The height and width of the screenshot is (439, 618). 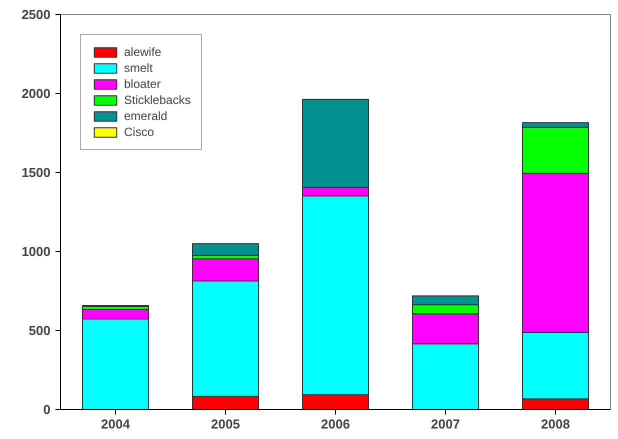 I want to click on legend-label: alewife, so click(x=143, y=52).